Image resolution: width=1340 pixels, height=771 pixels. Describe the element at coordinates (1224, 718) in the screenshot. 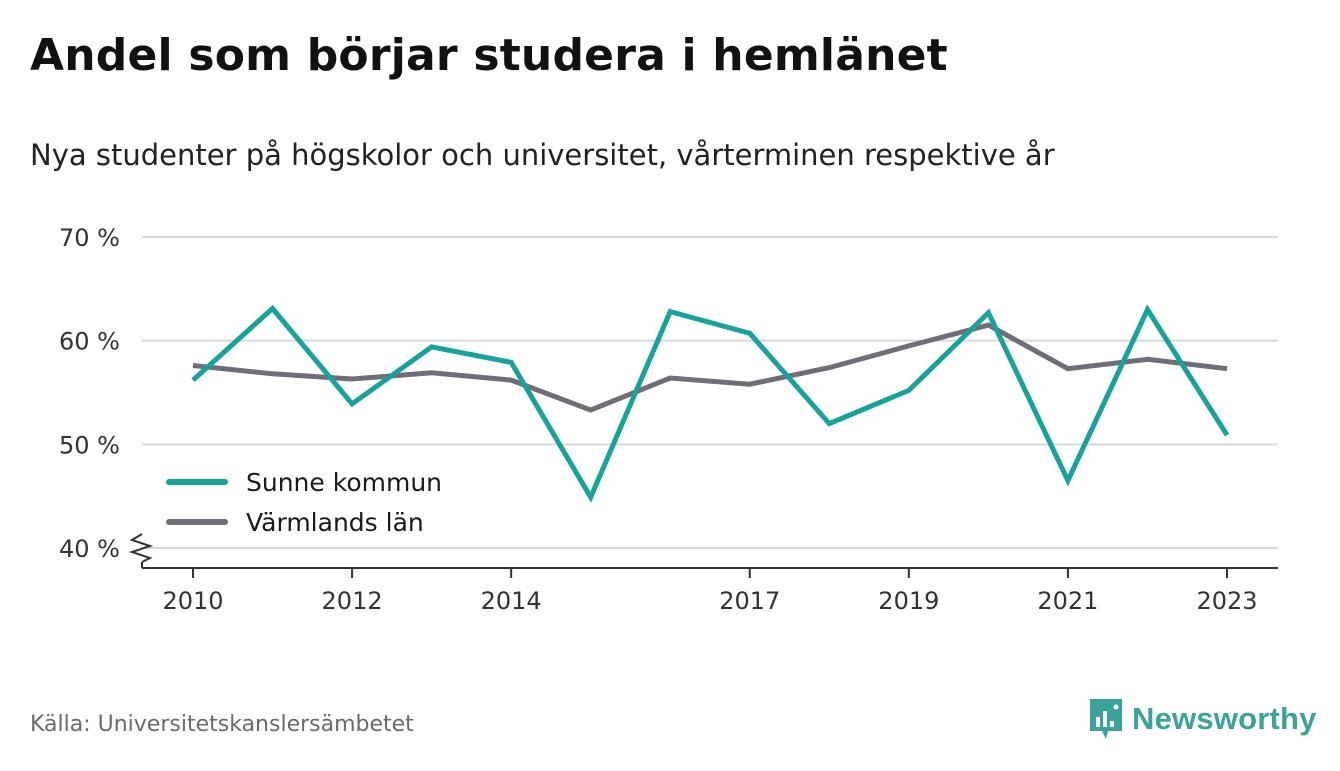

I see `brand-name: Newsworthy` at that location.